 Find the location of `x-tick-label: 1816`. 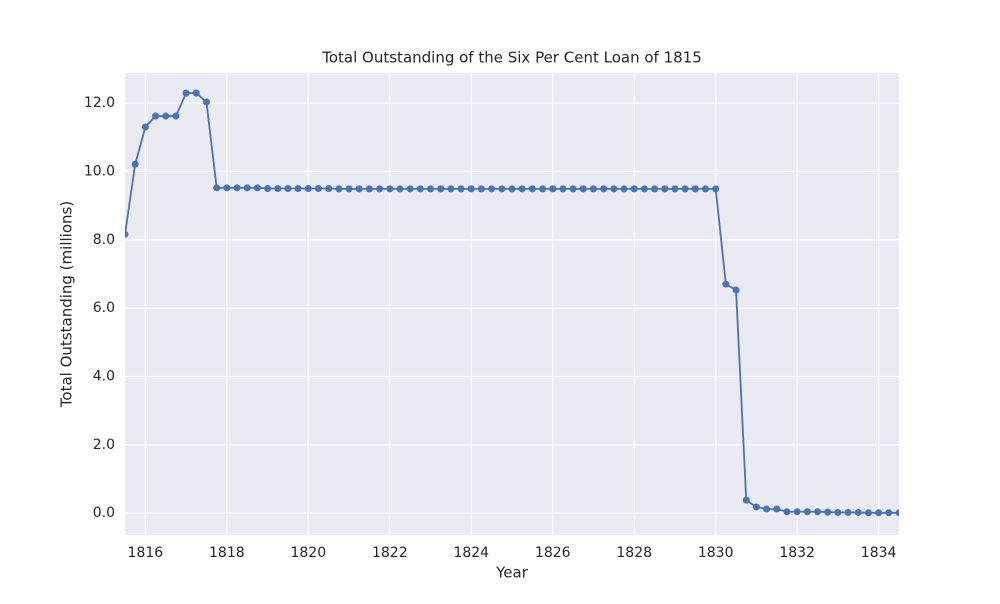

x-tick-label: 1816 is located at coordinates (146, 553).